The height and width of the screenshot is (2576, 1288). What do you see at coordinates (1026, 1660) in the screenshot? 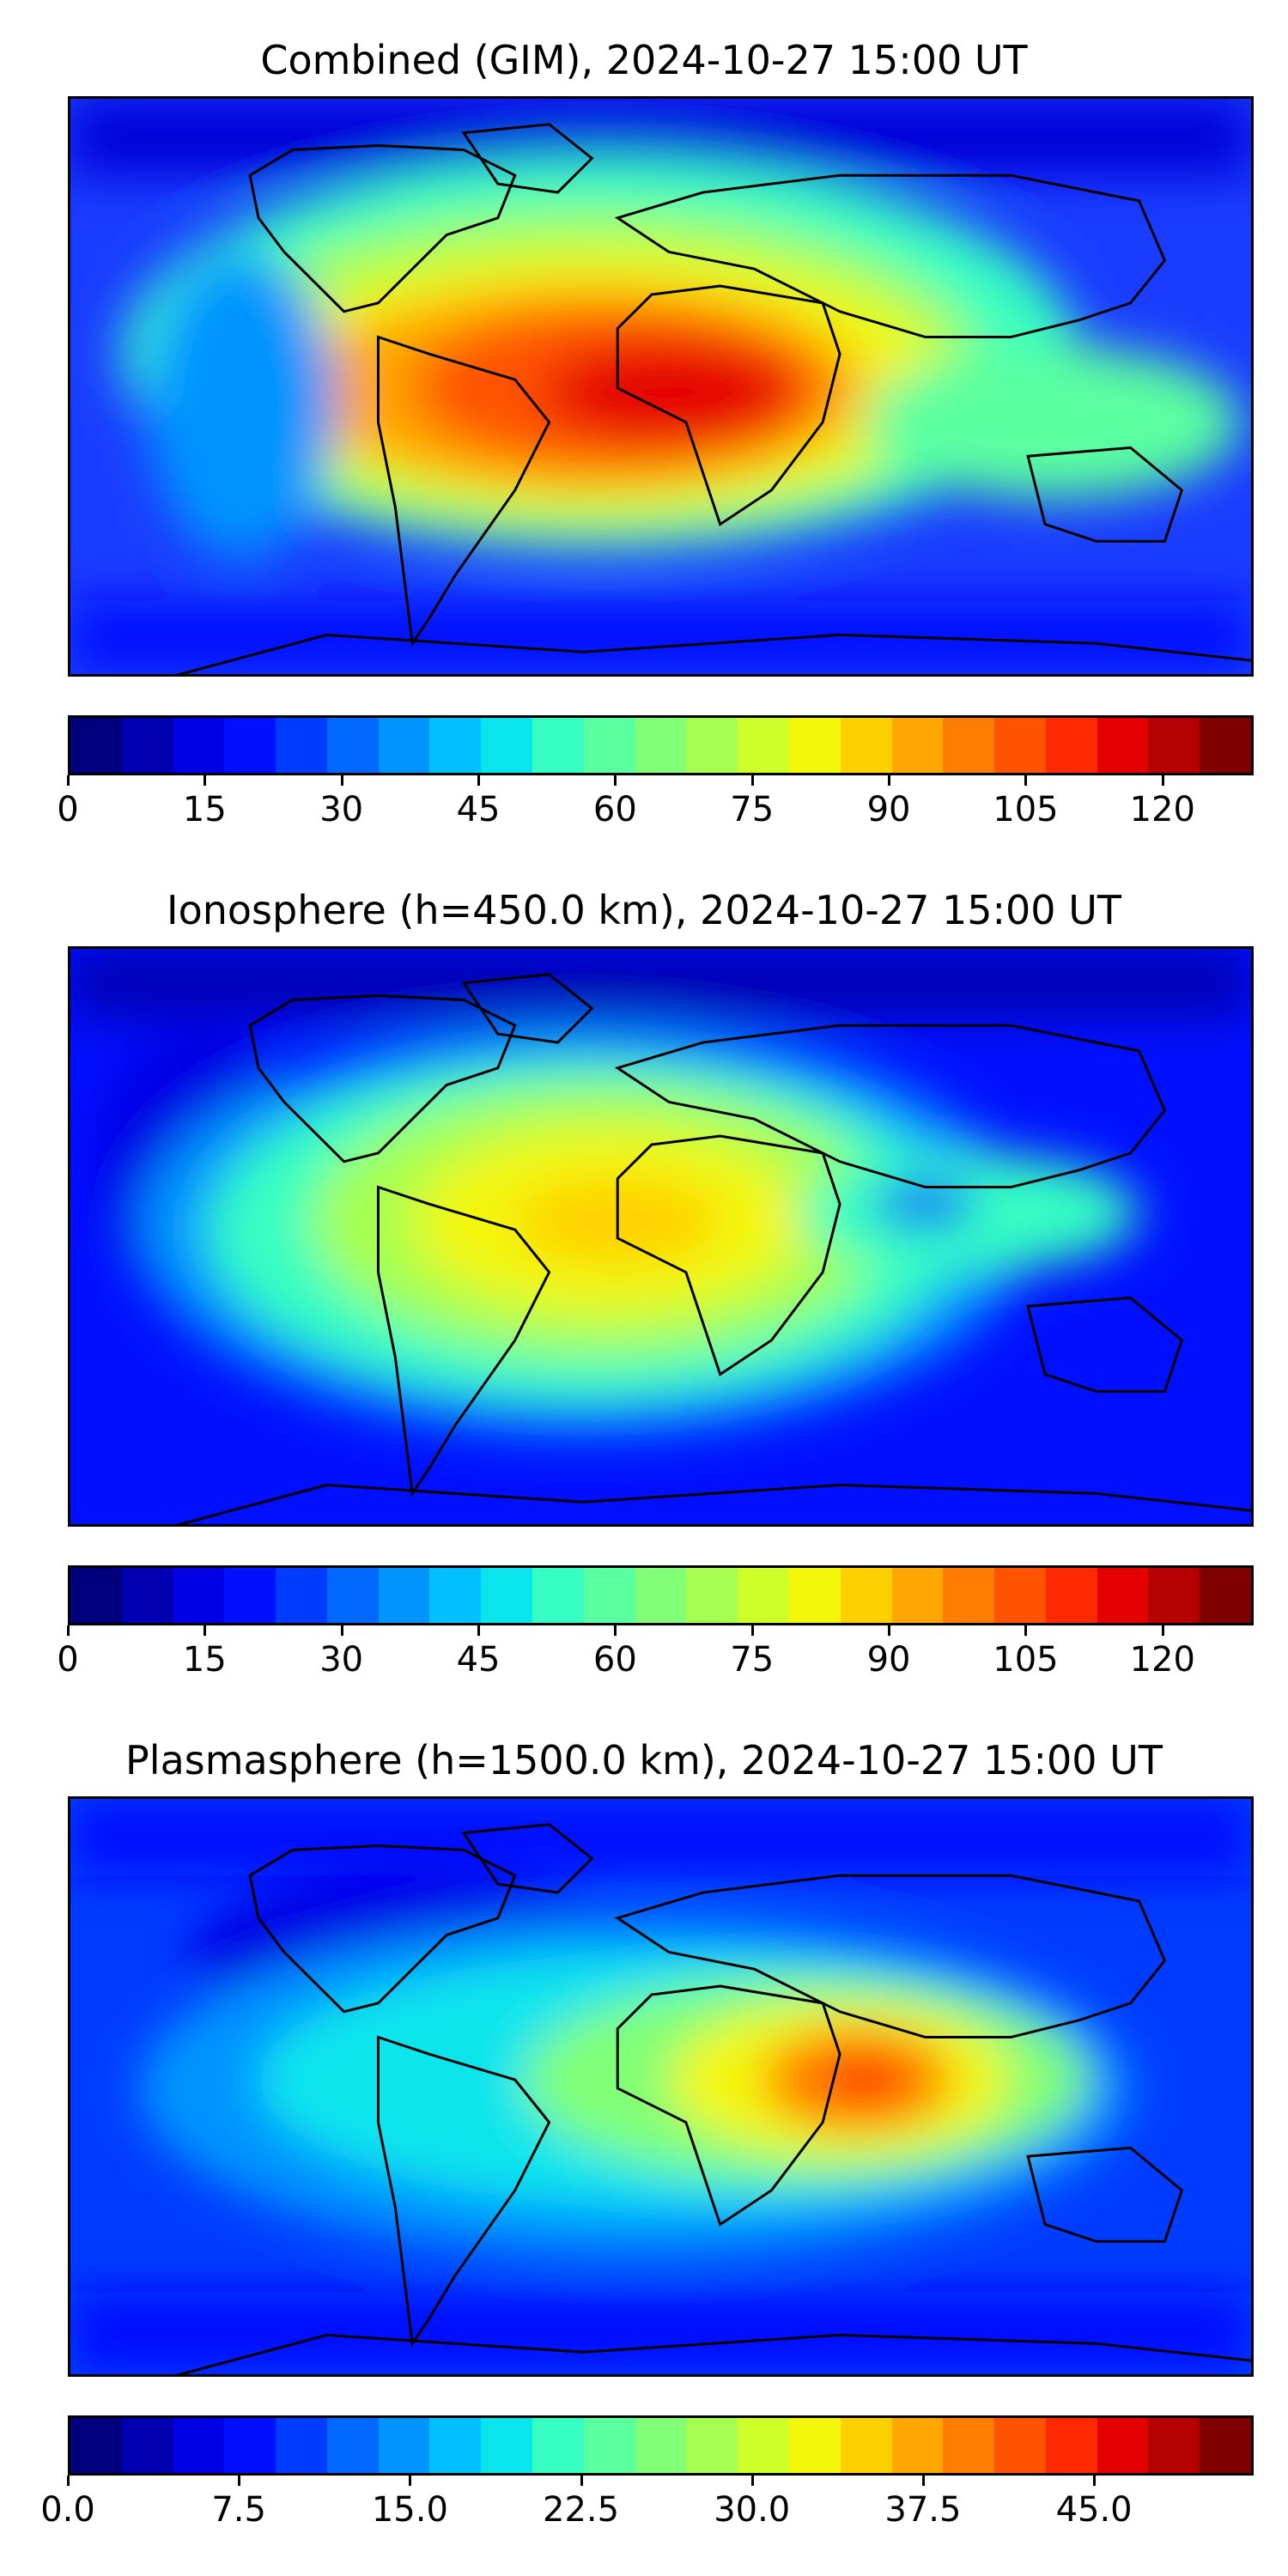
I see `colorbar-tick-label: 105` at bounding box center [1026, 1660].